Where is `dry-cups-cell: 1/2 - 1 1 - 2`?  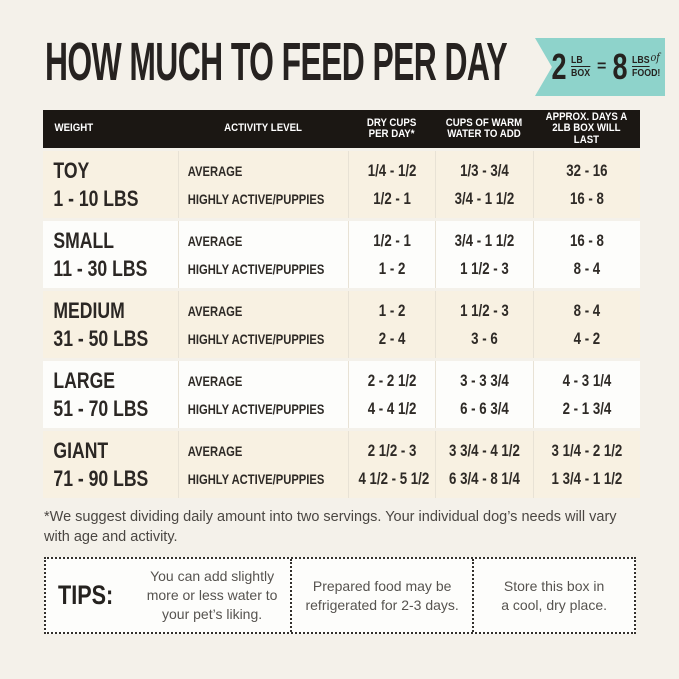 dry-cups-cell: 1/2 - 1 1 - 2 is located at coordinates (391, 254).